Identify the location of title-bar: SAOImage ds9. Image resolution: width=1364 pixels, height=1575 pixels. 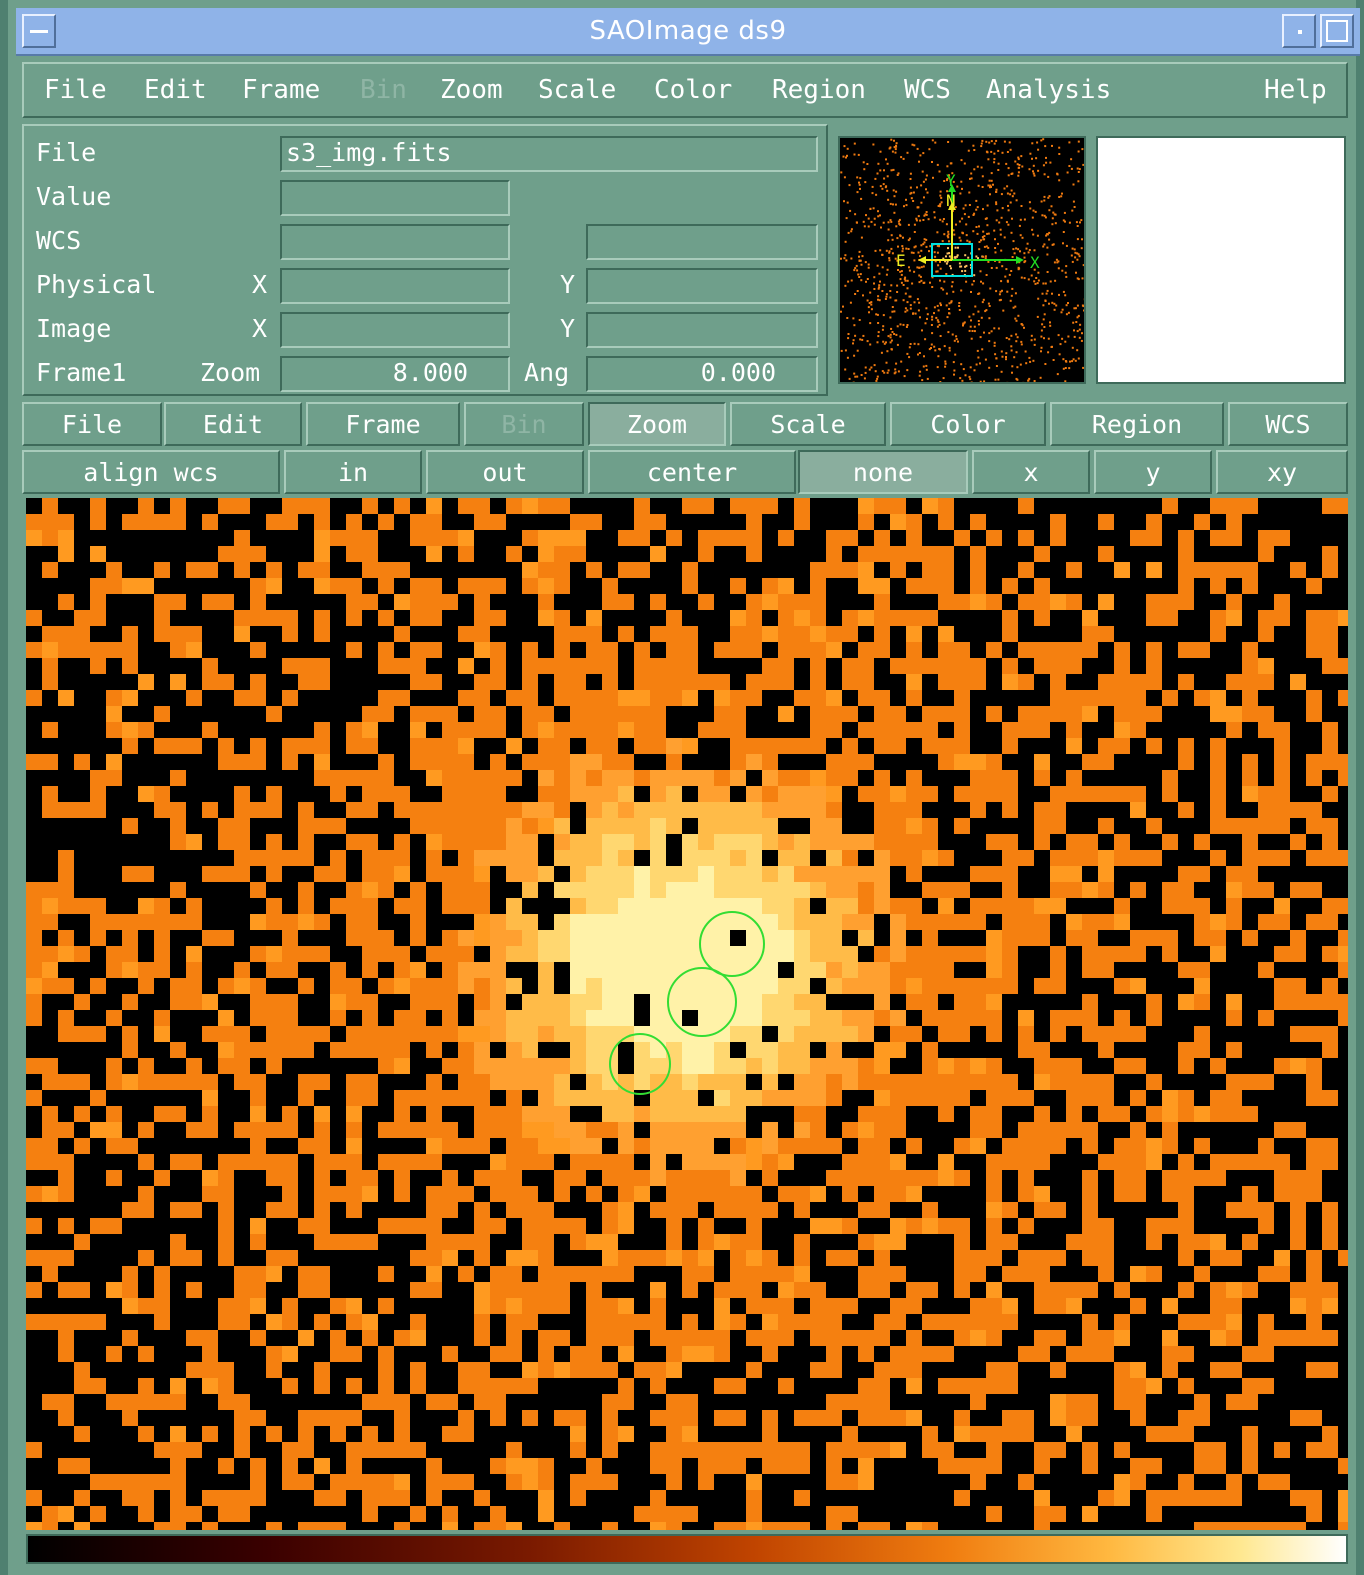
(688, 32).